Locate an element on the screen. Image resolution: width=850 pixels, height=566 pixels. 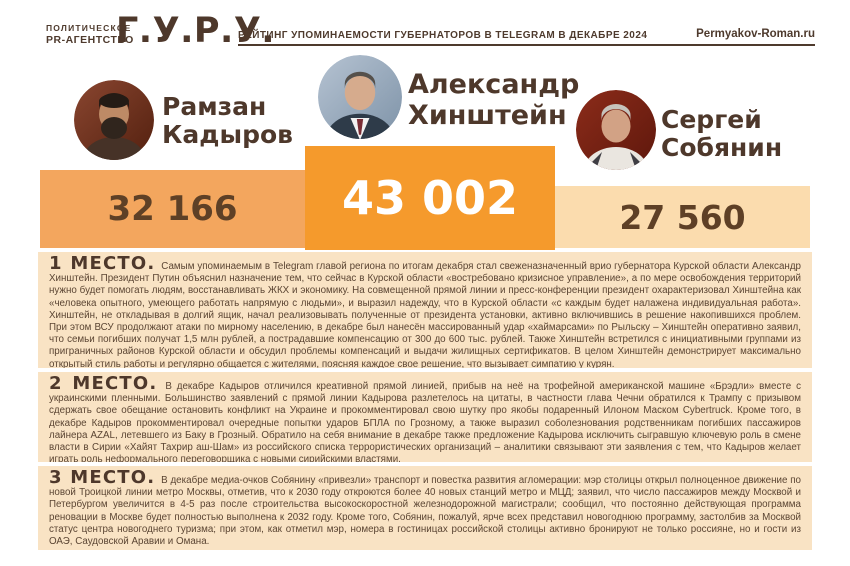
rank-label: 2 МЕСТО. is located at coordinates (103, 383).